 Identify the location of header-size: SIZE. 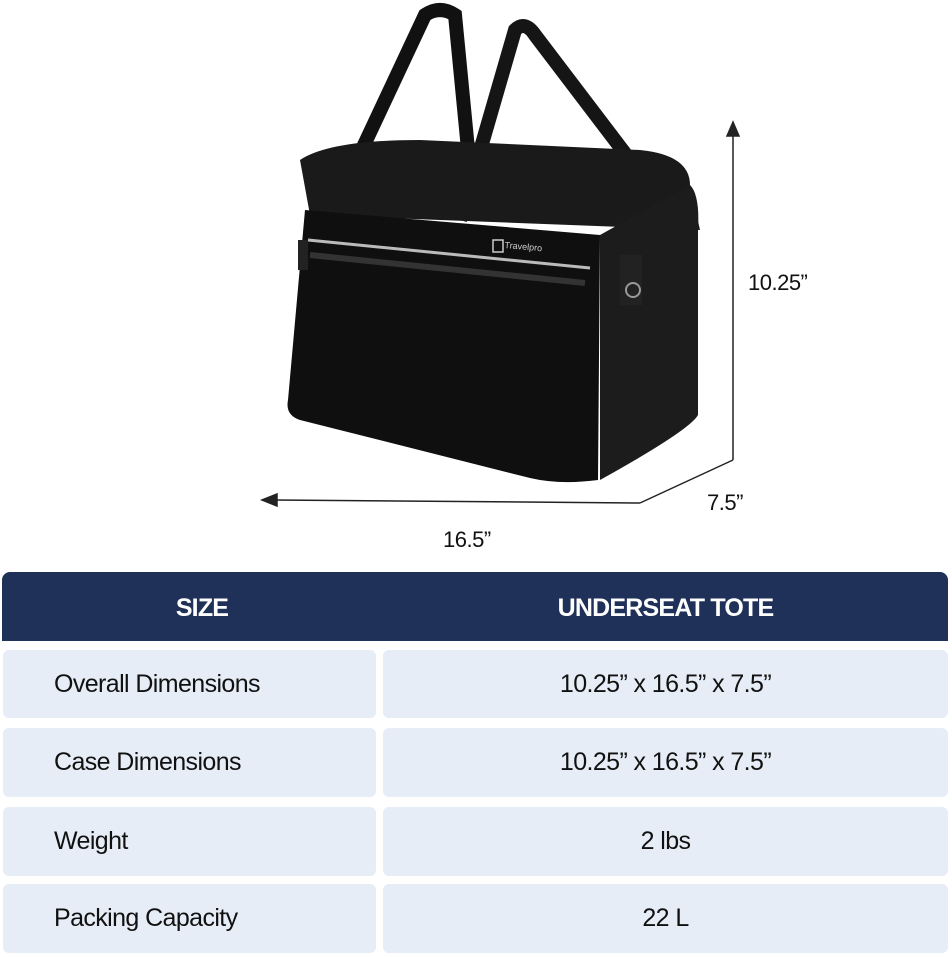
(202, 608).